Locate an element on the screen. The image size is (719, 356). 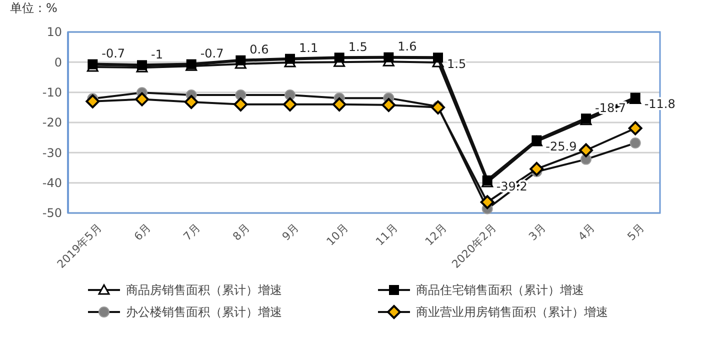
legend-label: 商业营业用房销售面积（累计）增速 is located at coordinates (512, 312).